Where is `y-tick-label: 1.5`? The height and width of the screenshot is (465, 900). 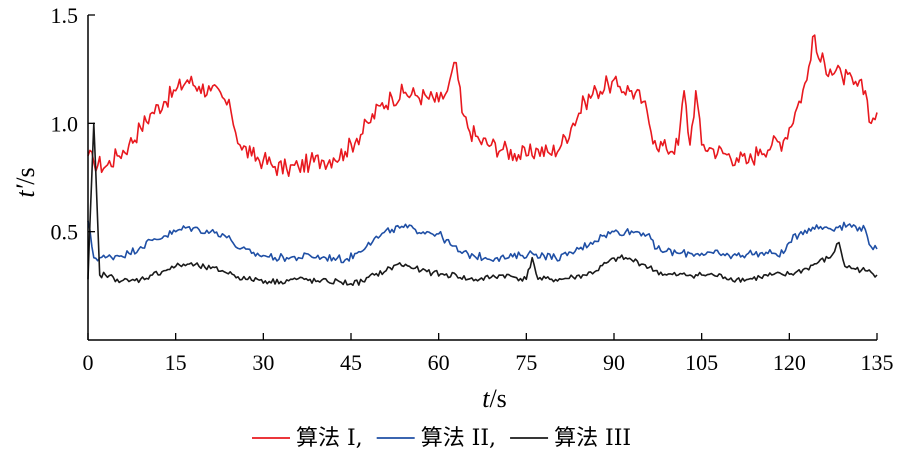
y-tick-label: 1.5 is located at coordinates (65, 15).